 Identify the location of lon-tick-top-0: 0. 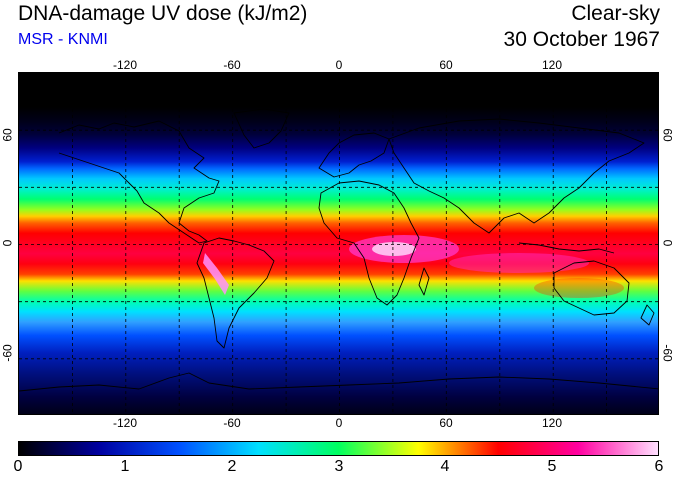
(339, 65).